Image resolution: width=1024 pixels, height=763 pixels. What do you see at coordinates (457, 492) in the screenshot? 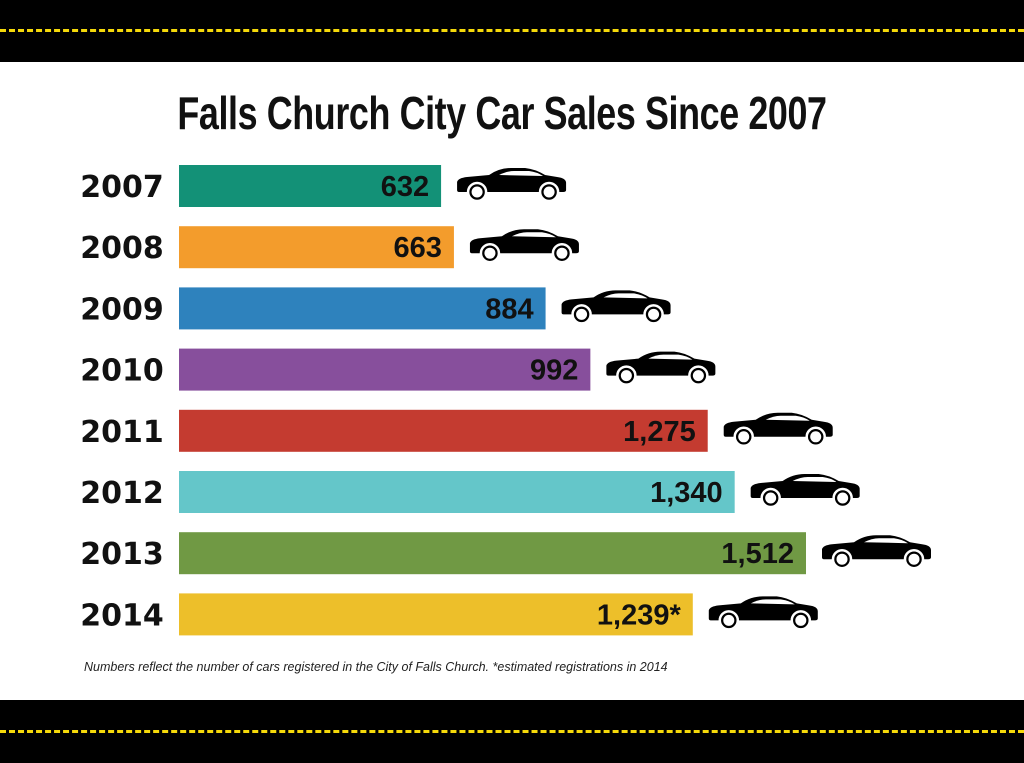
I see `bar-2012` at bounding box center [457, 492].